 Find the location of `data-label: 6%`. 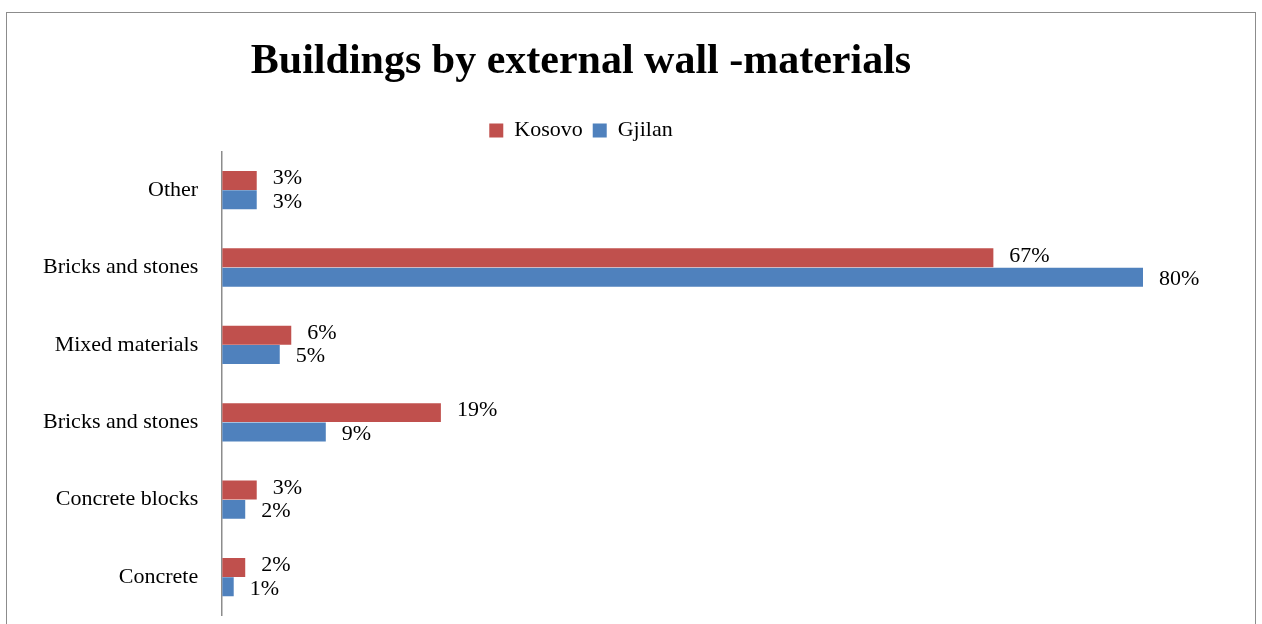

data-label: 6% is located at coordinates (322, 332).